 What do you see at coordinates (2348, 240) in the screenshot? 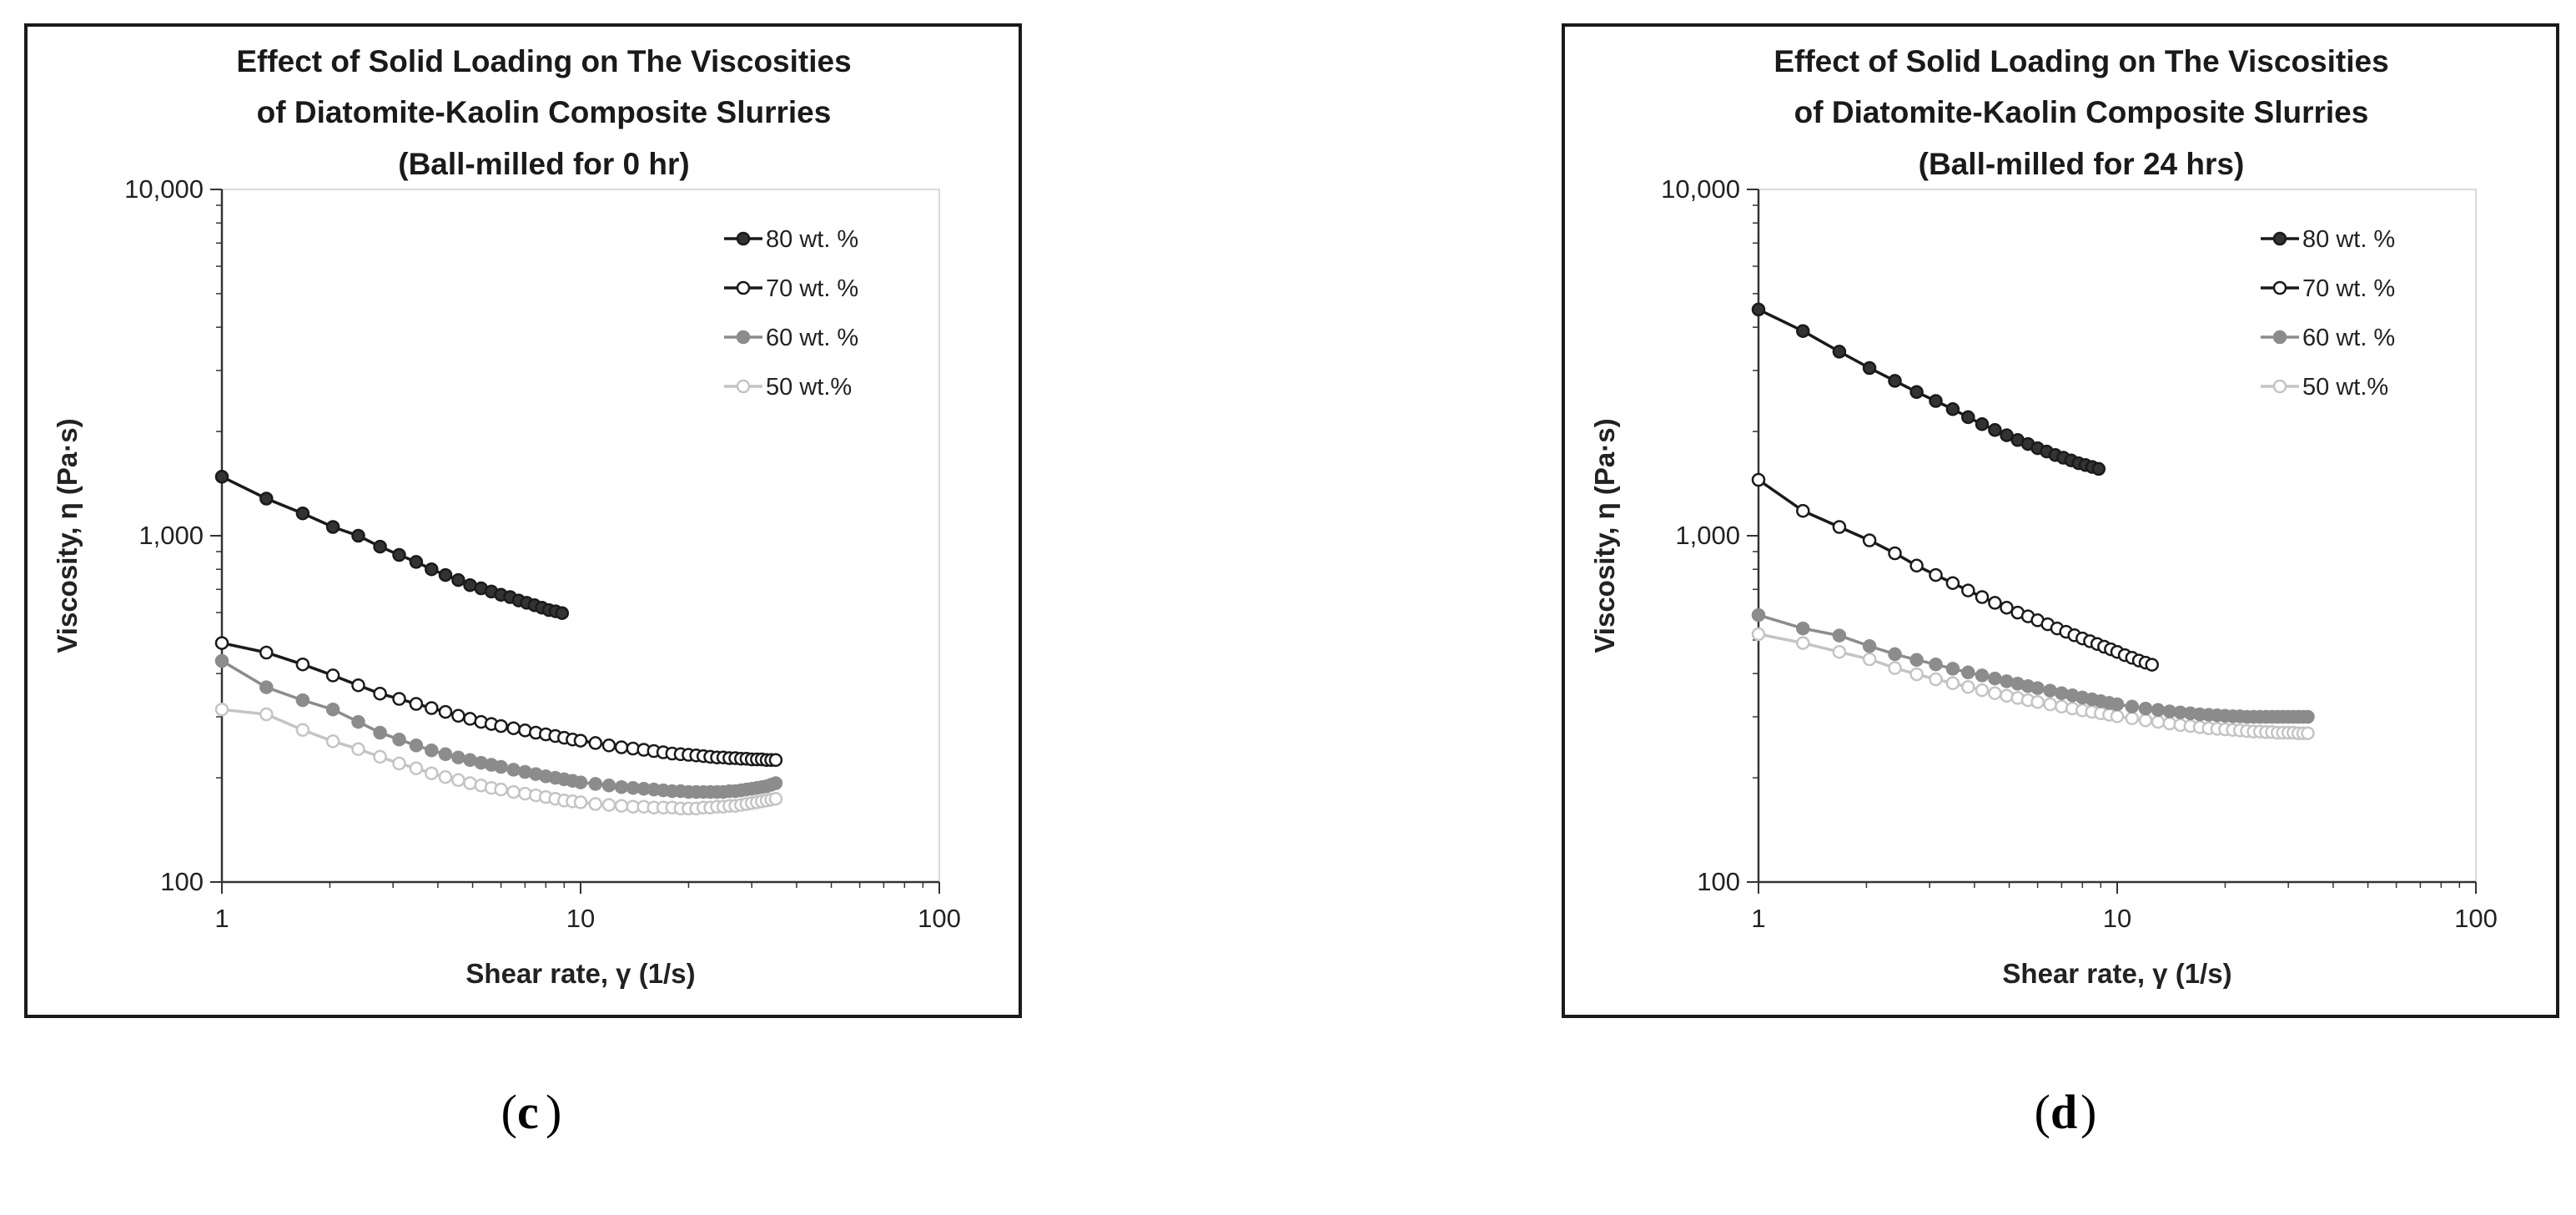
I see `legend-label: 80 wt. %` at bounding box center [2348, 240].